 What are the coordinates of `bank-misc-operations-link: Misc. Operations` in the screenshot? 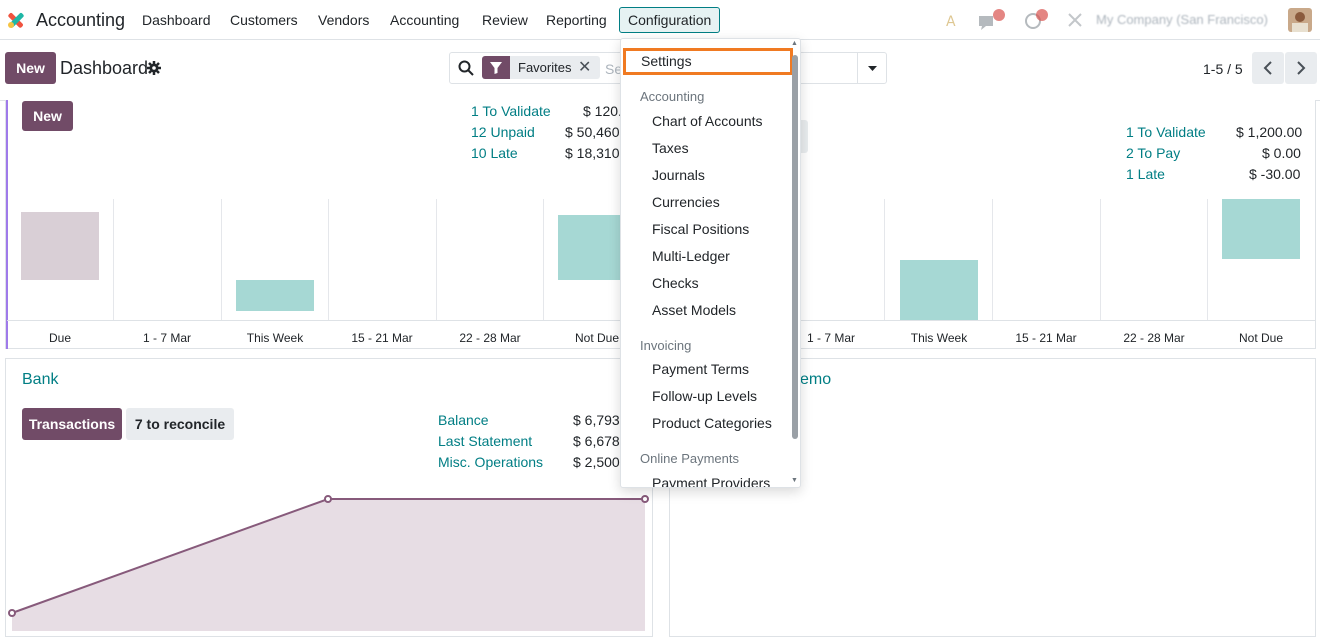 It's located at (491, 462).